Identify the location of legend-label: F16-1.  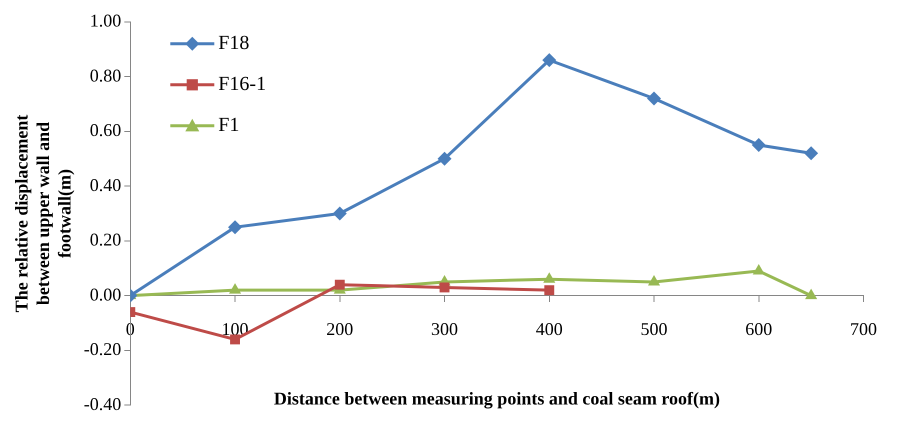
(242, 84).